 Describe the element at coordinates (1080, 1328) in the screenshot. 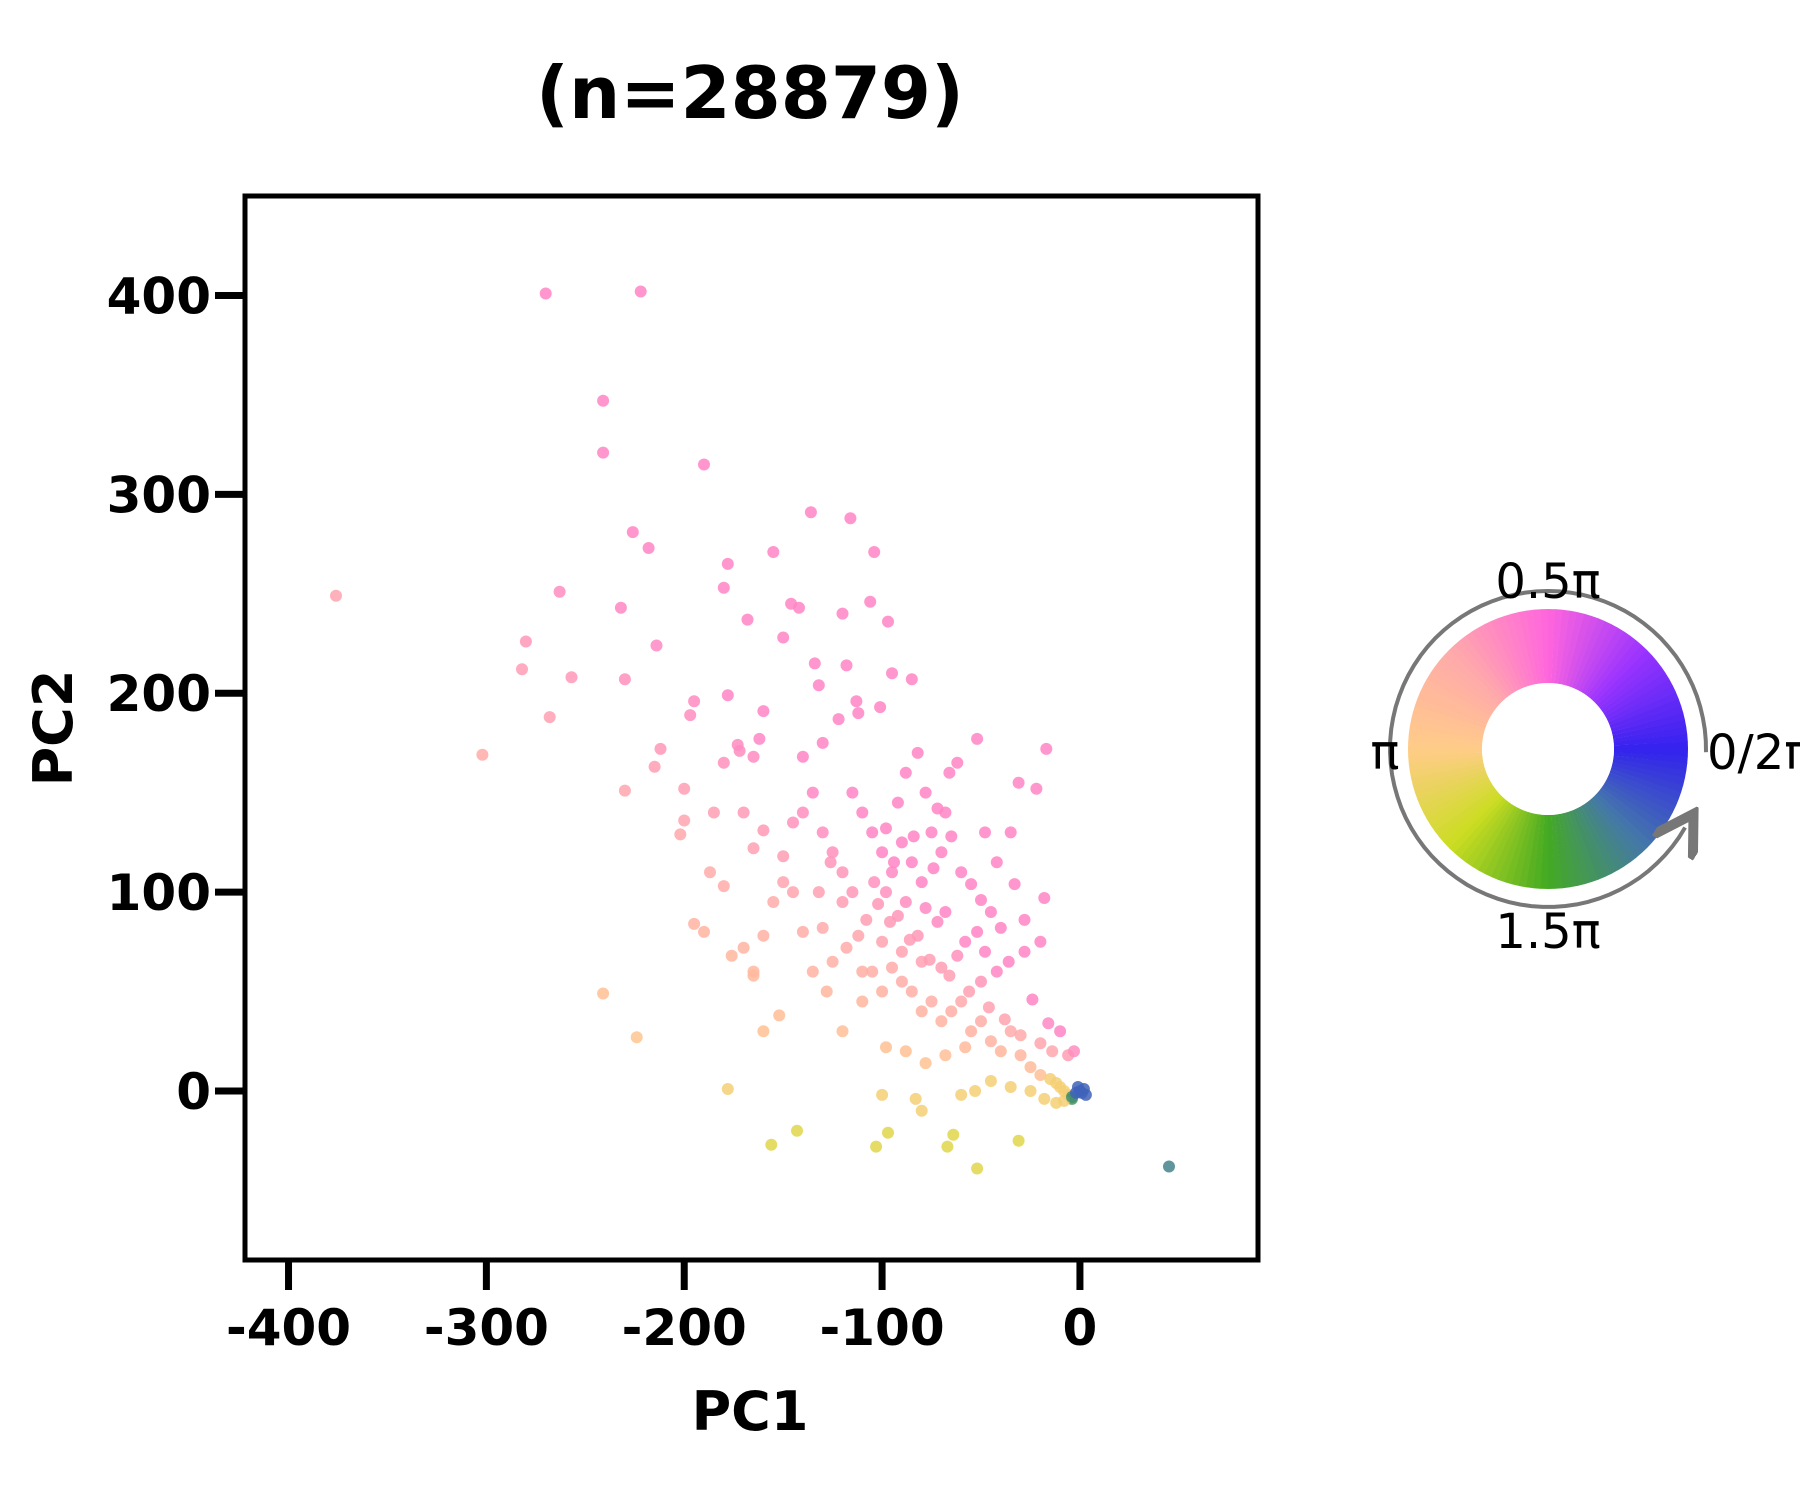

I see `x-tick-label: 0` at that location.